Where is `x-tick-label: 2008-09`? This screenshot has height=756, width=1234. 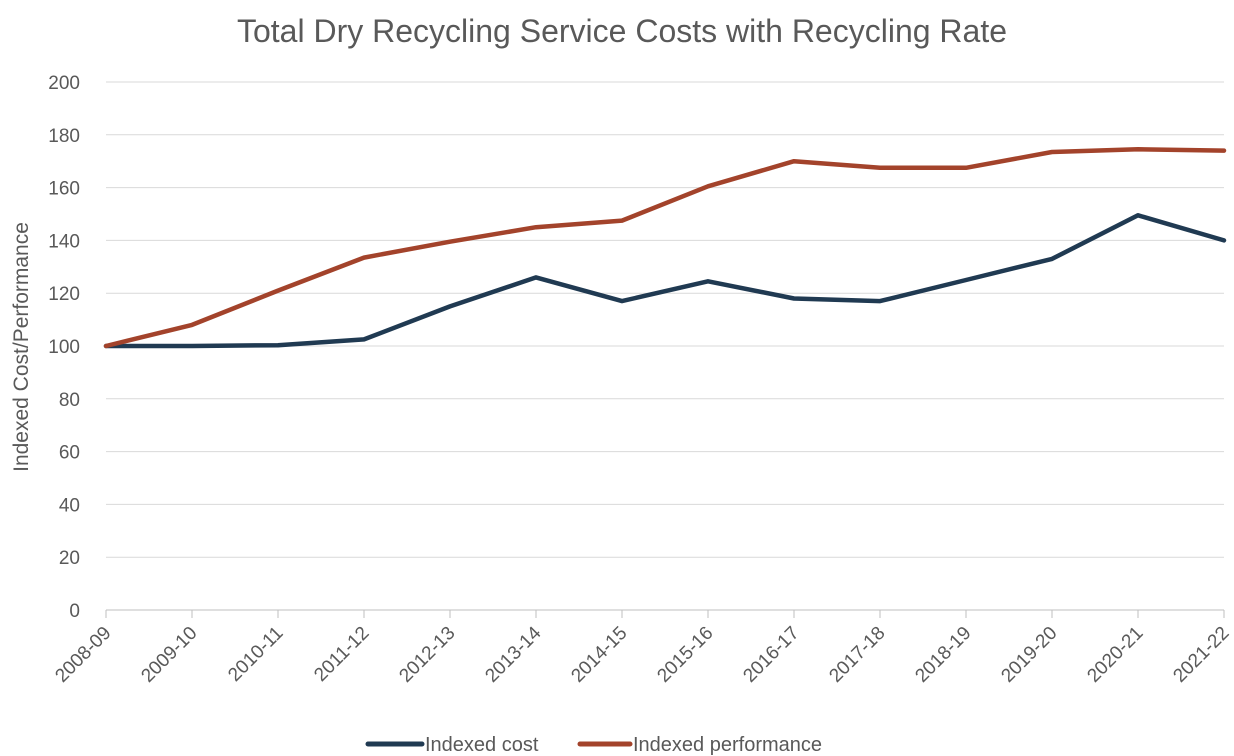
x-tick-label: 2008-09 is located at coordinates (83, 655).